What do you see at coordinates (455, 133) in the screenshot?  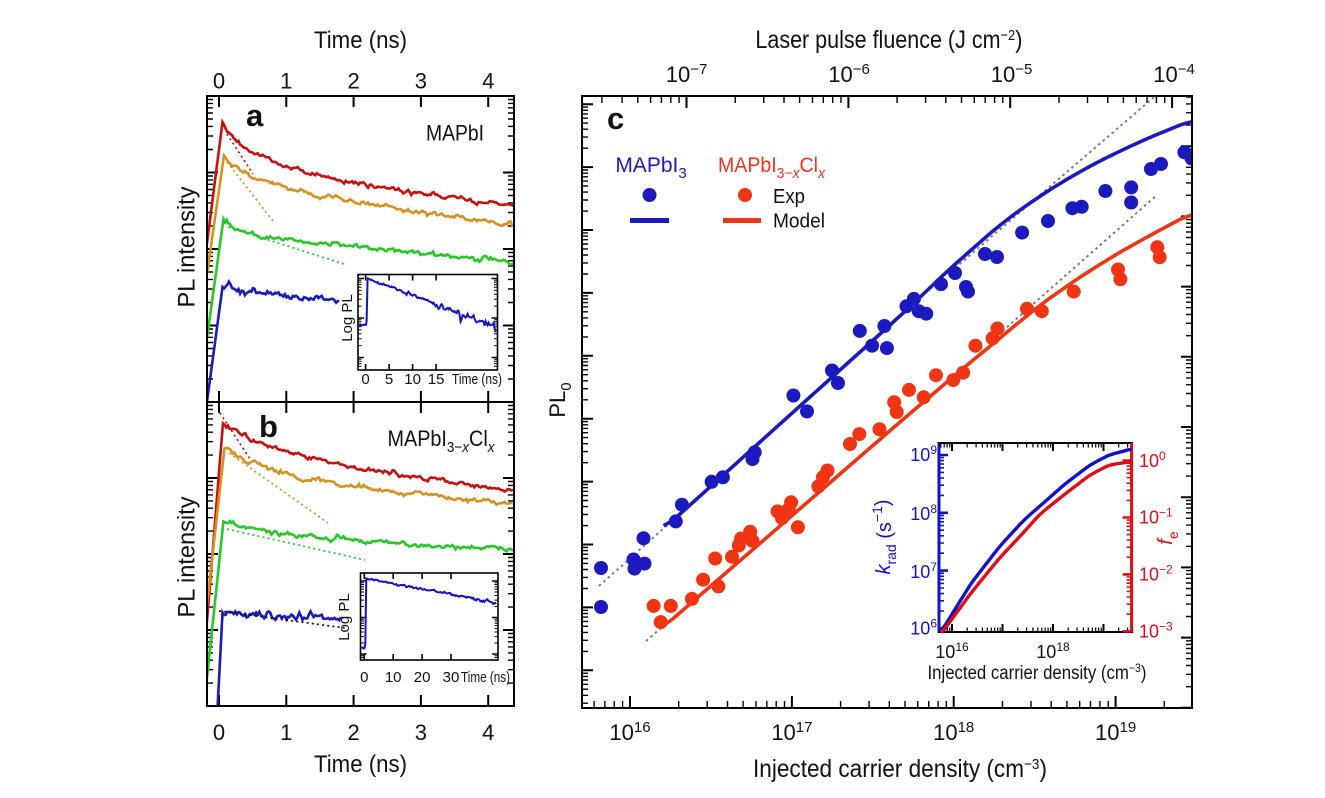 I see `svg-text: MAPbI` at bounding box center [455, 133].